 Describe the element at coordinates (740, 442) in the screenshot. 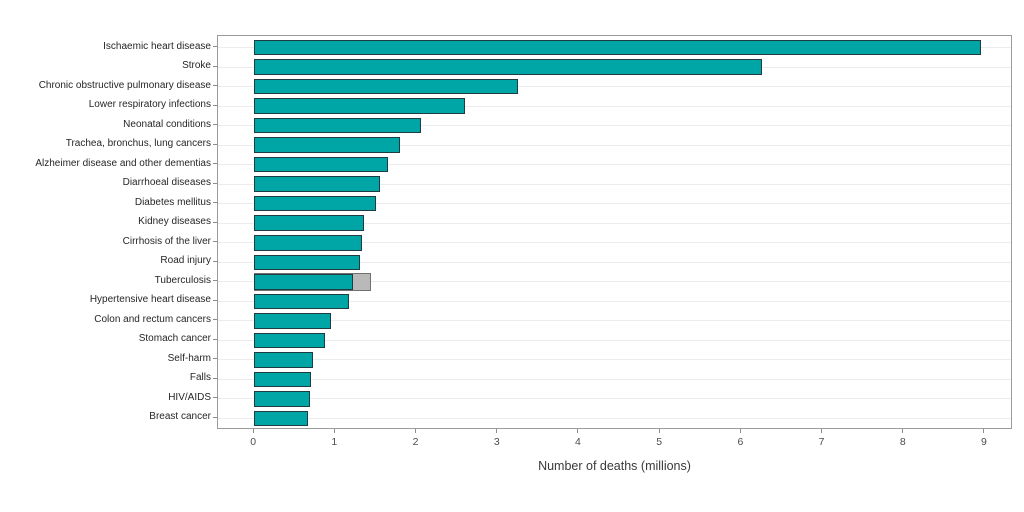

I see `x-tick-label: 6` at that location.